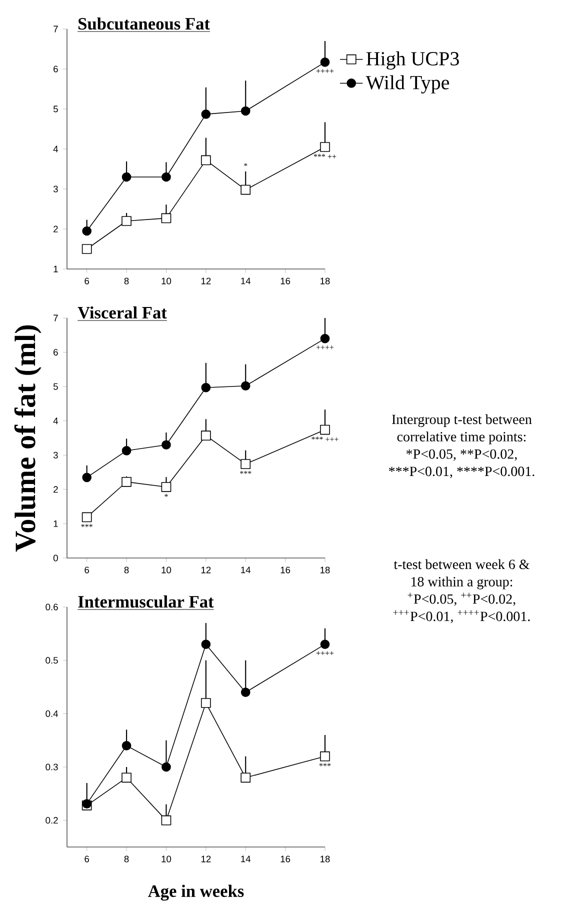 The height and width of the screenshot is (907, 570). I want to click on legend-label: High UCP3, so click(412, 60).